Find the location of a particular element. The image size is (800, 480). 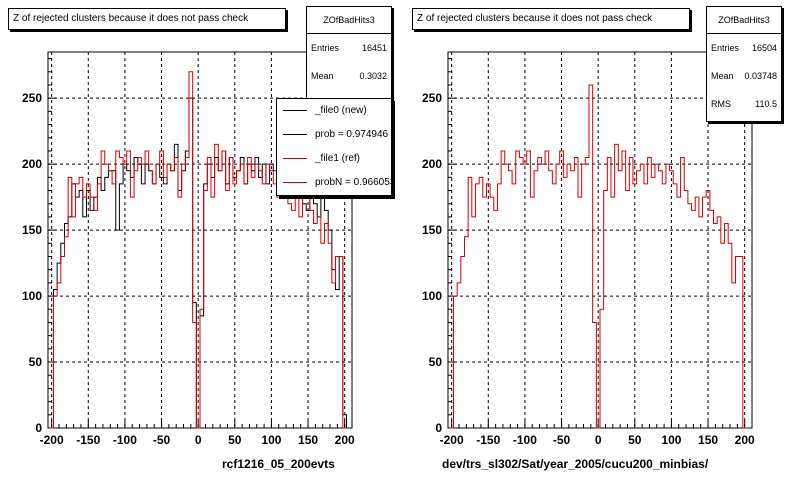

legend-item-ref: _file1 (ref) is located at coordinates (334, 159).